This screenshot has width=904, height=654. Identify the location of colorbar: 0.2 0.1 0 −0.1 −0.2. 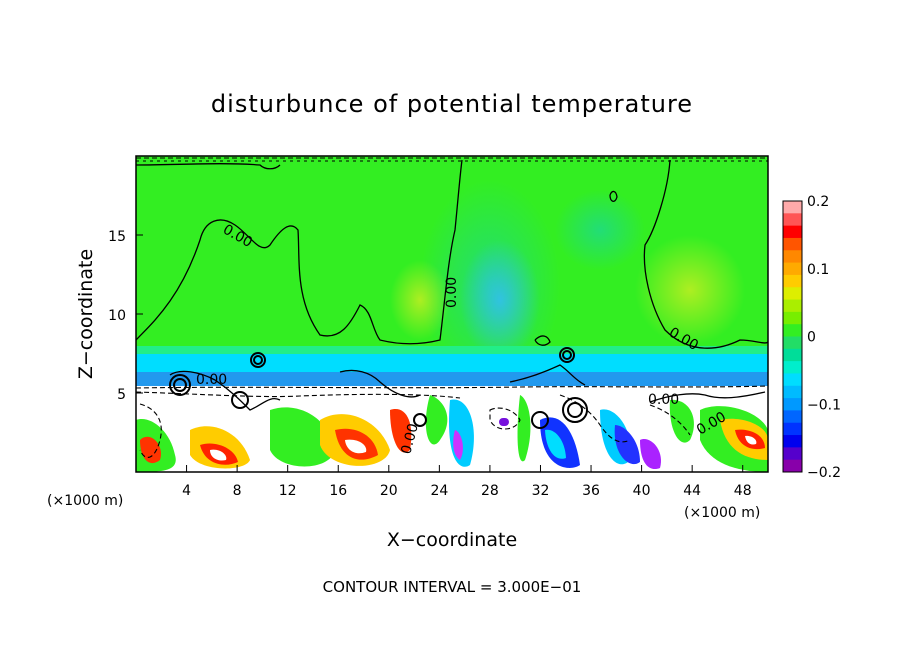
(811, 337).